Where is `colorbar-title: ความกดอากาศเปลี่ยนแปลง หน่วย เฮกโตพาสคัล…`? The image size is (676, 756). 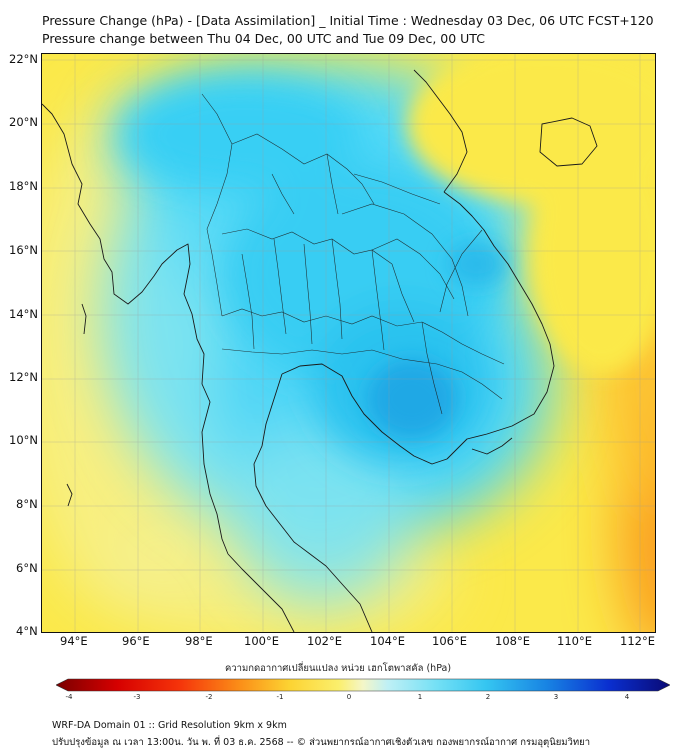 colorbar-title: ความกดอากาศเปลี่ยนแปลง หน่วย เฮกโตพาสคัล… is located at coordinates (338, 668).